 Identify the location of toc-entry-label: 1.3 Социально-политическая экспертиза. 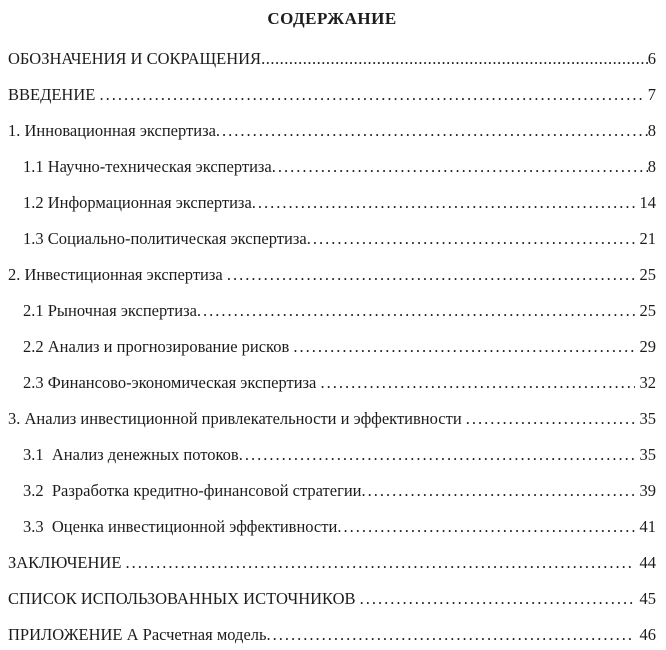
(165, 238).